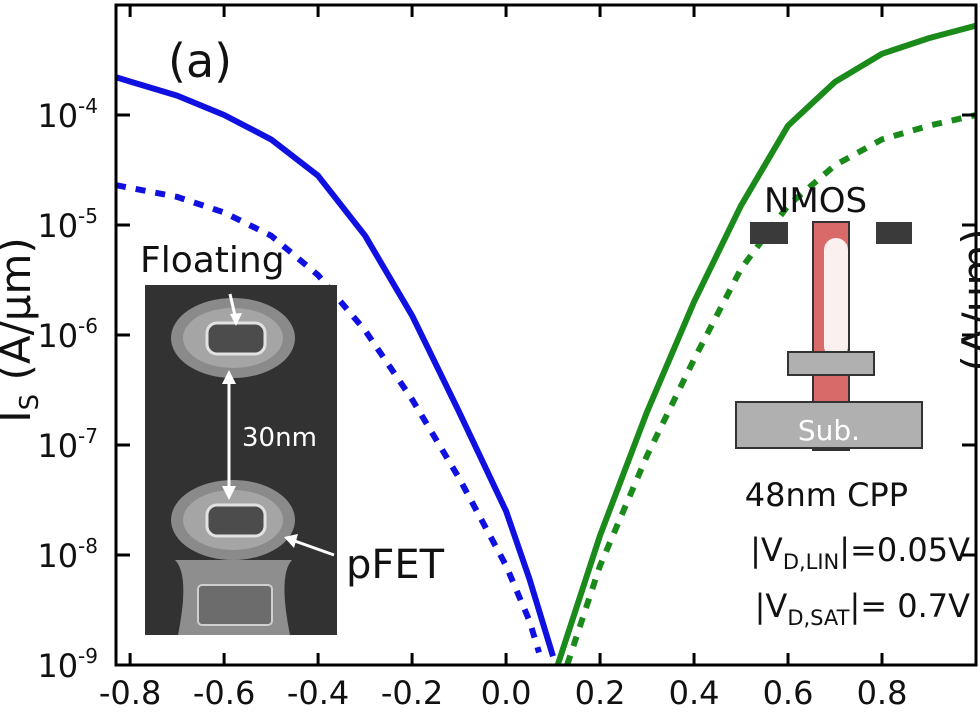  Describe the element at coordinates (600, 693) in the screenshot. I see `x-tick-label: 0.2` at that location.